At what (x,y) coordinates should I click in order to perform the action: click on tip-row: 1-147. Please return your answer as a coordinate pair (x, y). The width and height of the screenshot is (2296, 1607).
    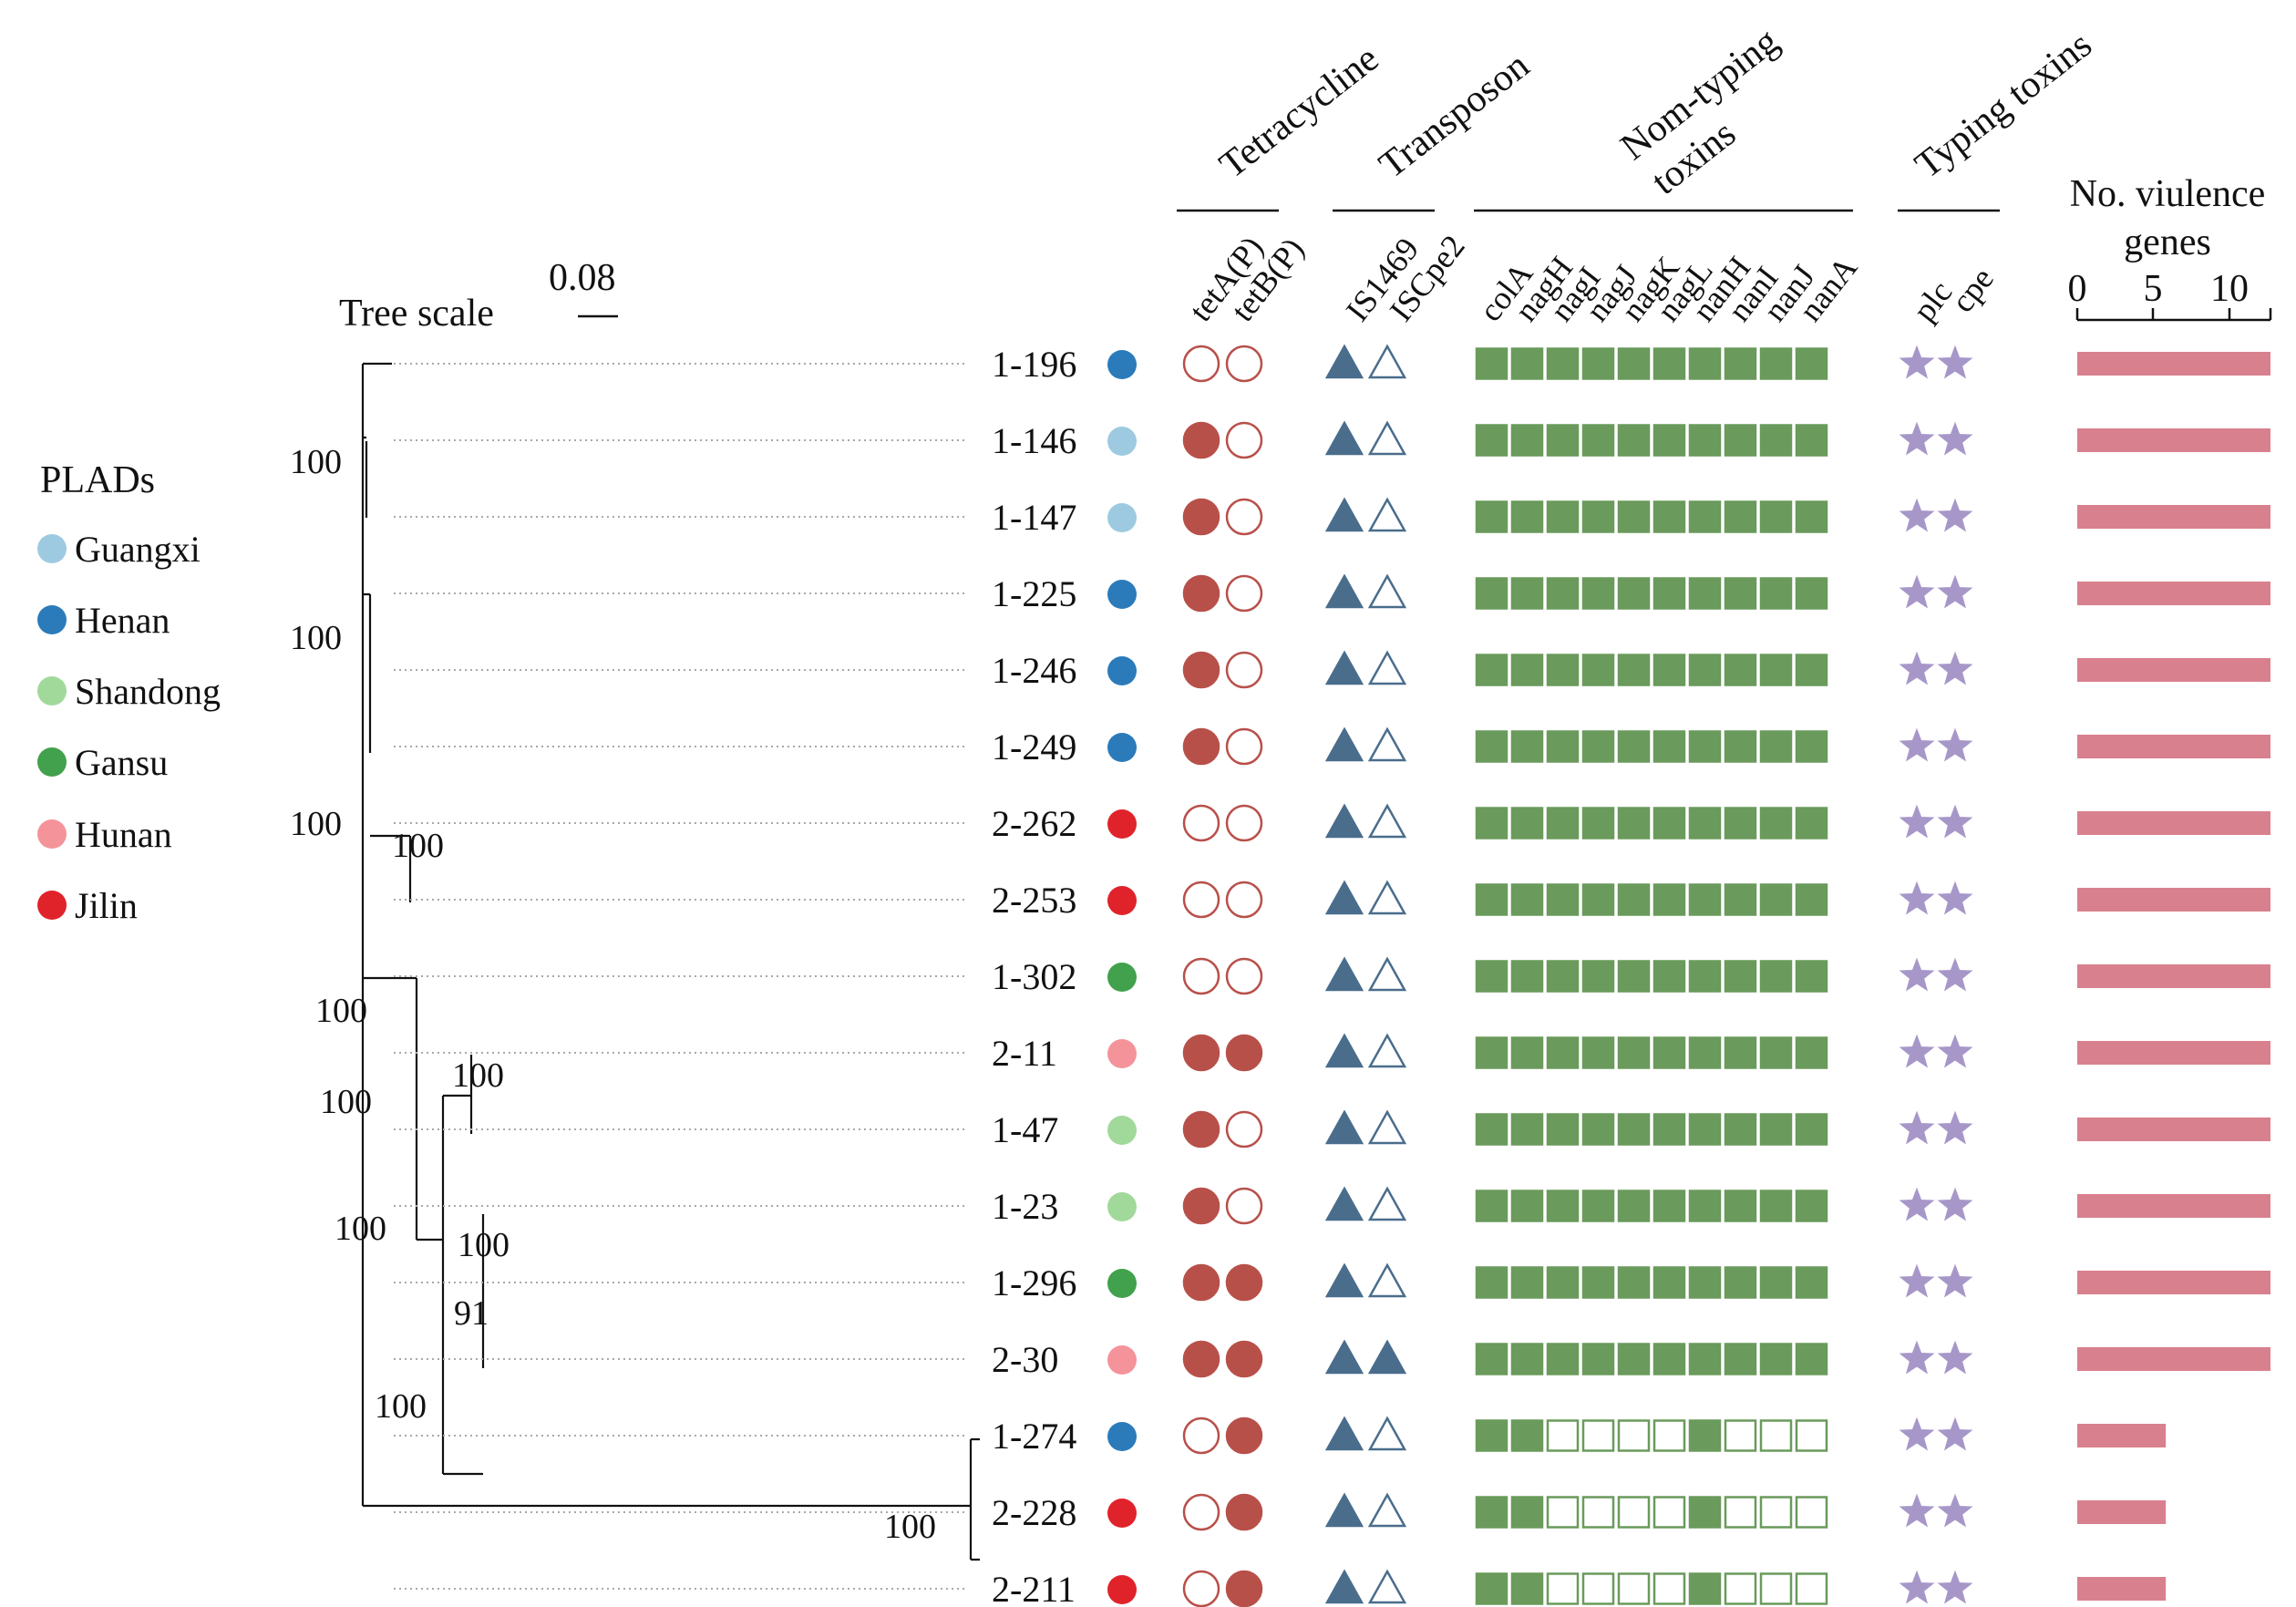
    Looking at the image, I should click on (1332, 517).